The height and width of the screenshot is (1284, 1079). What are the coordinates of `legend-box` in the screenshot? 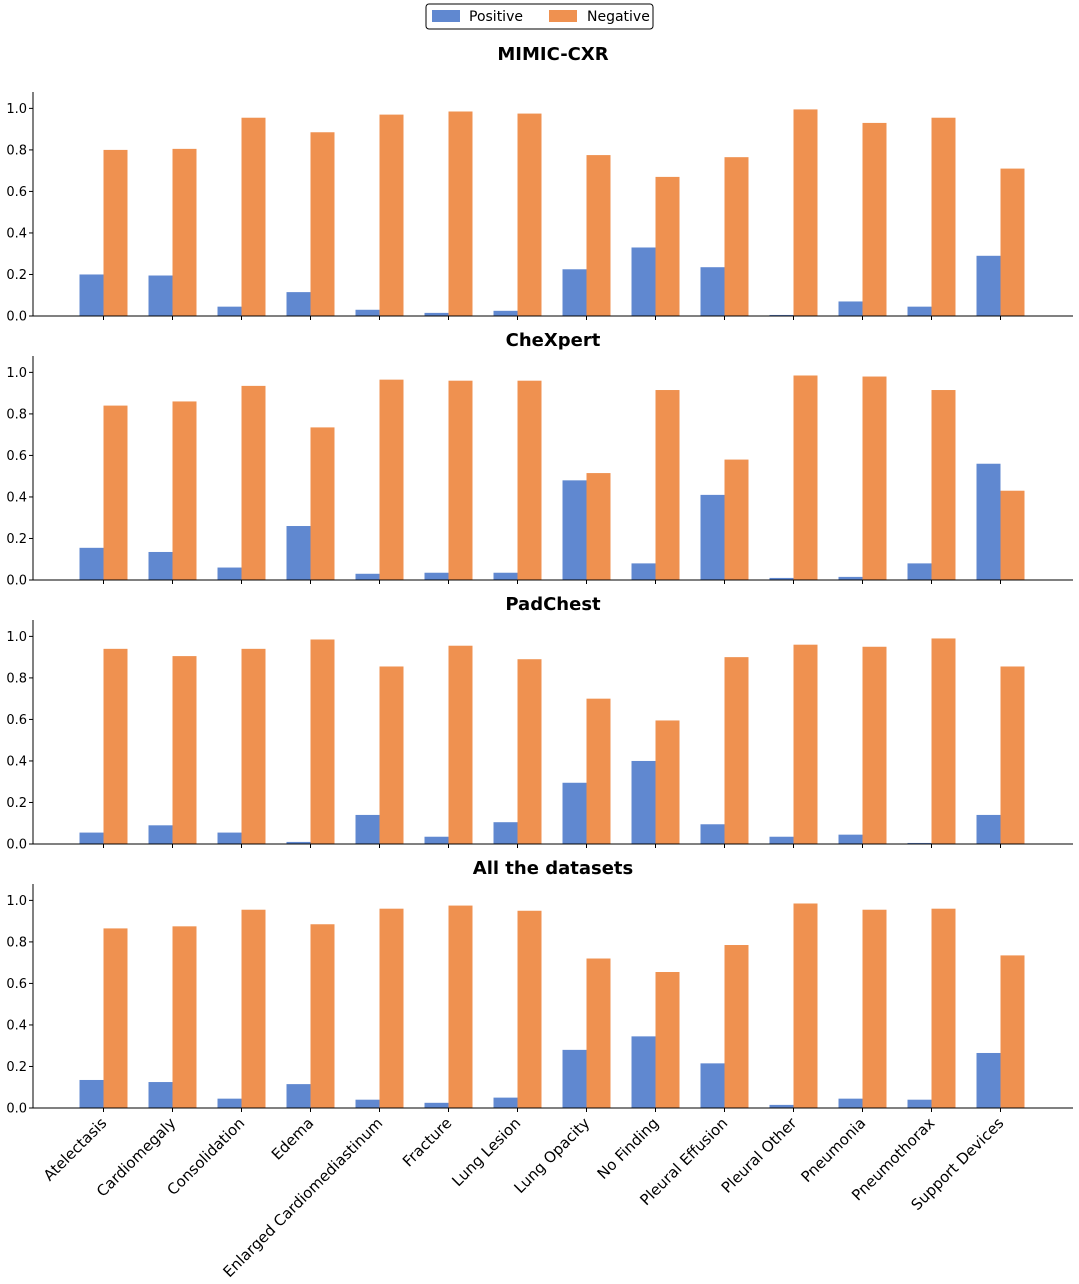 It's located at (539, 16).